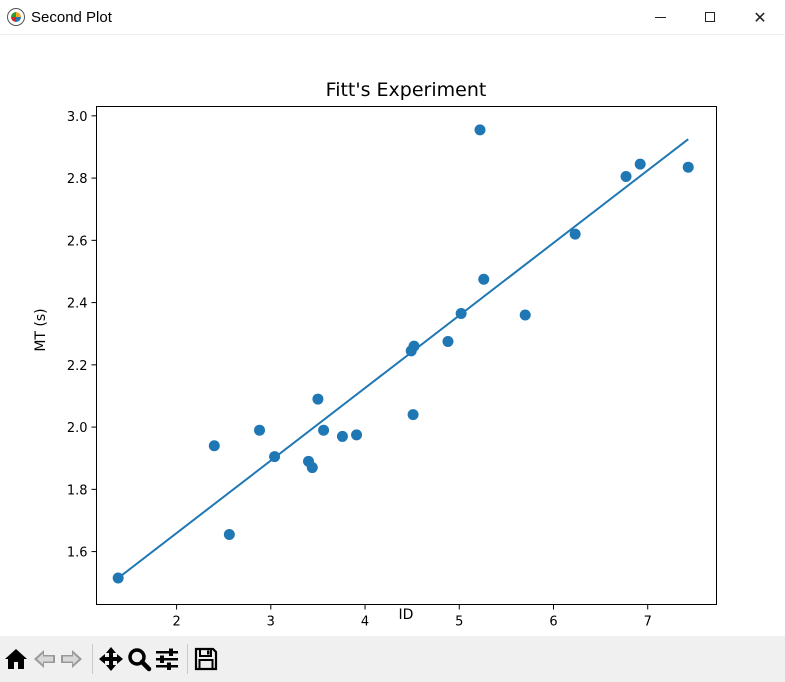 Image resolution: width=785 pixels, height=682 pixels. I want to click on close-icon: ✕, so click(760, 17).